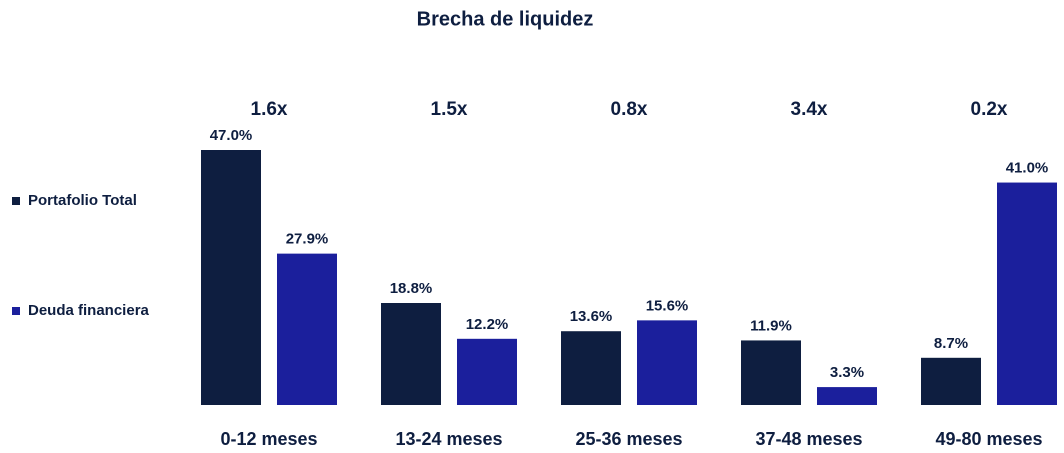 The width and height of the screenshot is (1064, 453). I want to click on legend-label: Portafolio Total, so click(82, 200).